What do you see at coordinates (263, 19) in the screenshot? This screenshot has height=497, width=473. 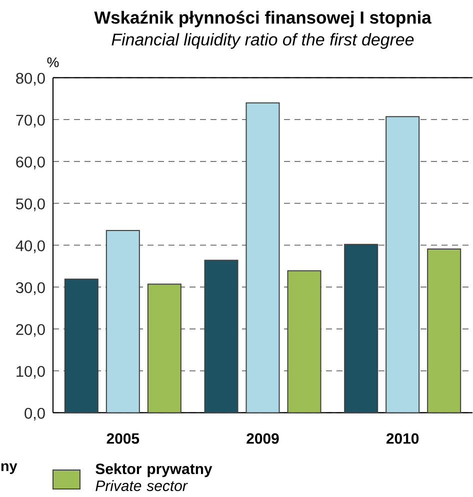 I see `chart-title: Wskaźnik płynności finansowej I stopnia` at bounding box center [263, 19].